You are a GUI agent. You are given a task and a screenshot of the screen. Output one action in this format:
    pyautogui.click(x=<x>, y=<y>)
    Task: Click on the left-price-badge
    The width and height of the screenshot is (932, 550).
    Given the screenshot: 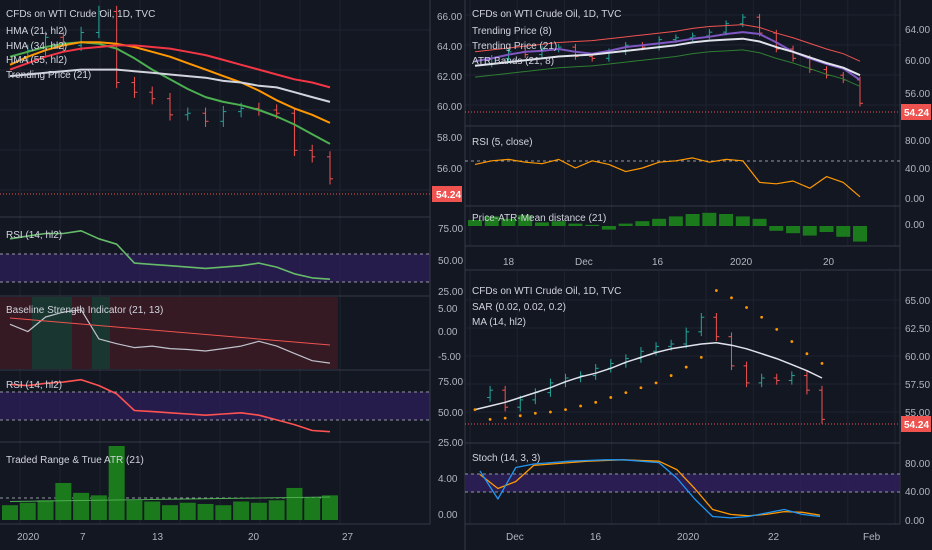 What is the action you would take?
    pyautogui.click(x=447, y=194)
    